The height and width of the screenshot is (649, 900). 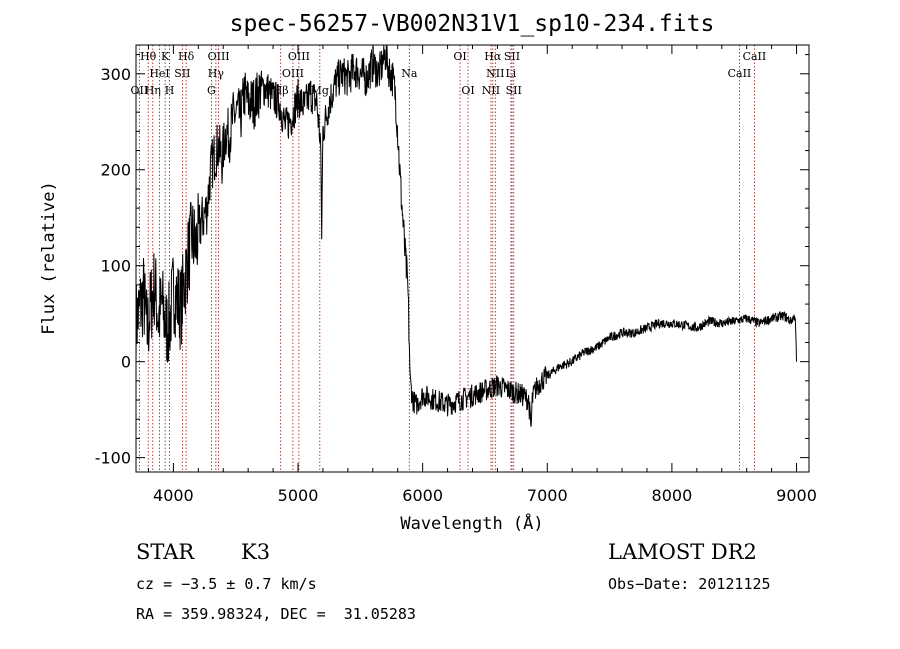 What do you see at coordinates (173, 495) in the screenshot?
I see `x-tick-label-0: 4000` at bounding box center [173, 495].